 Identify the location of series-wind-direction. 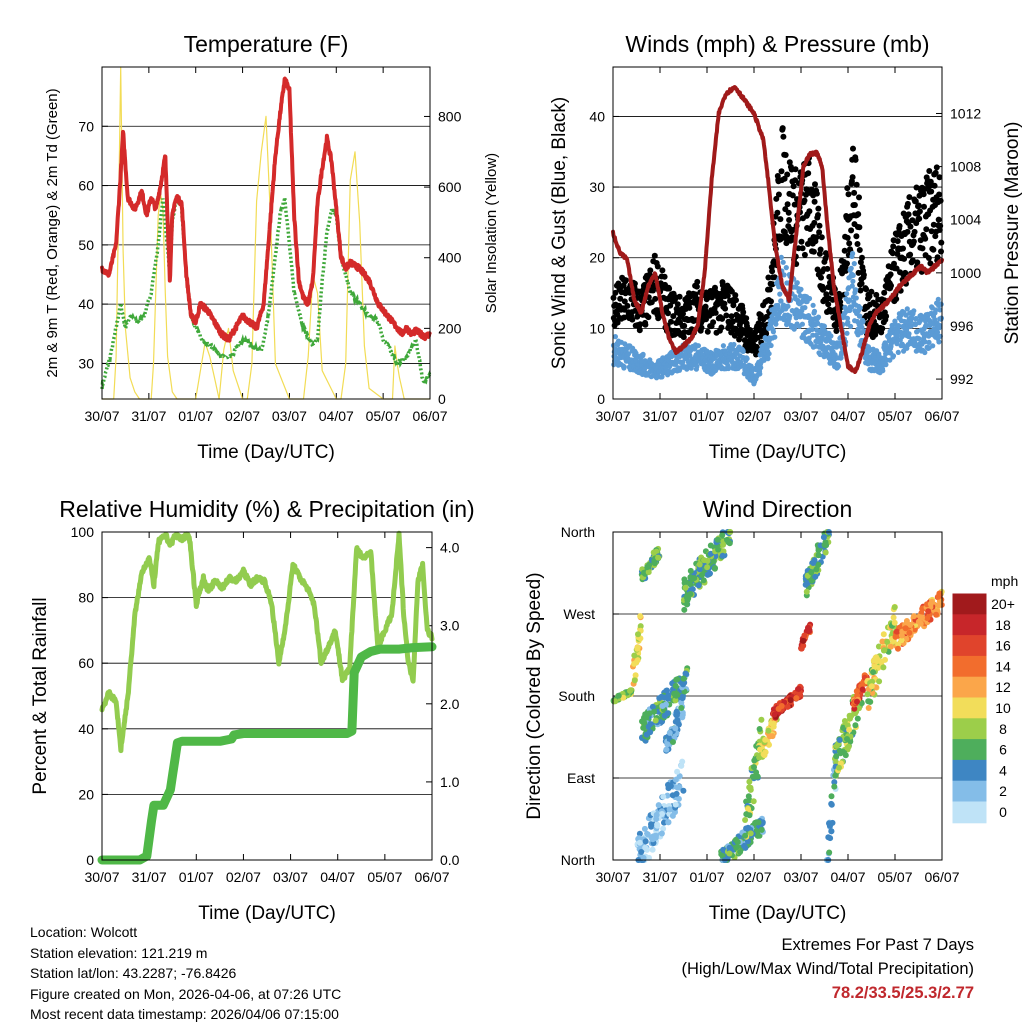
(777, 696).